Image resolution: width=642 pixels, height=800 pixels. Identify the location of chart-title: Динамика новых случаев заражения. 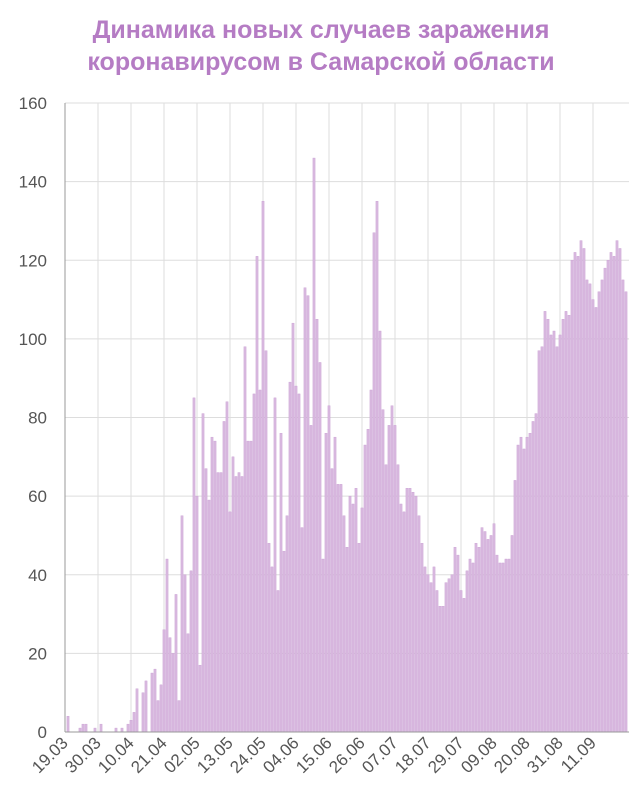
(321, 30).